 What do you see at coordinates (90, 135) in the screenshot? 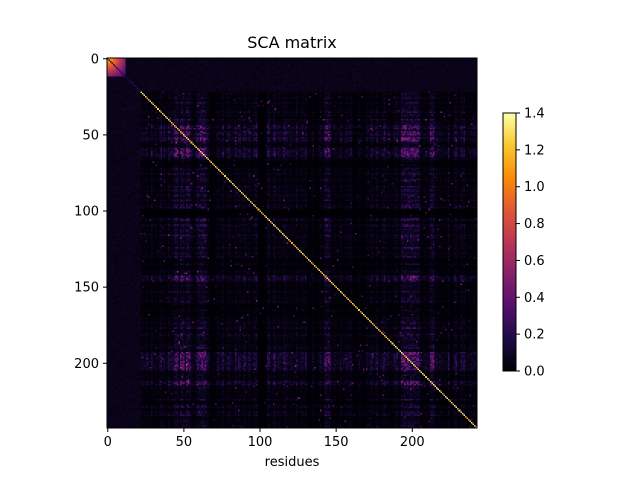
I see `y-tick-label: 50` at bounding box center [90, 135].